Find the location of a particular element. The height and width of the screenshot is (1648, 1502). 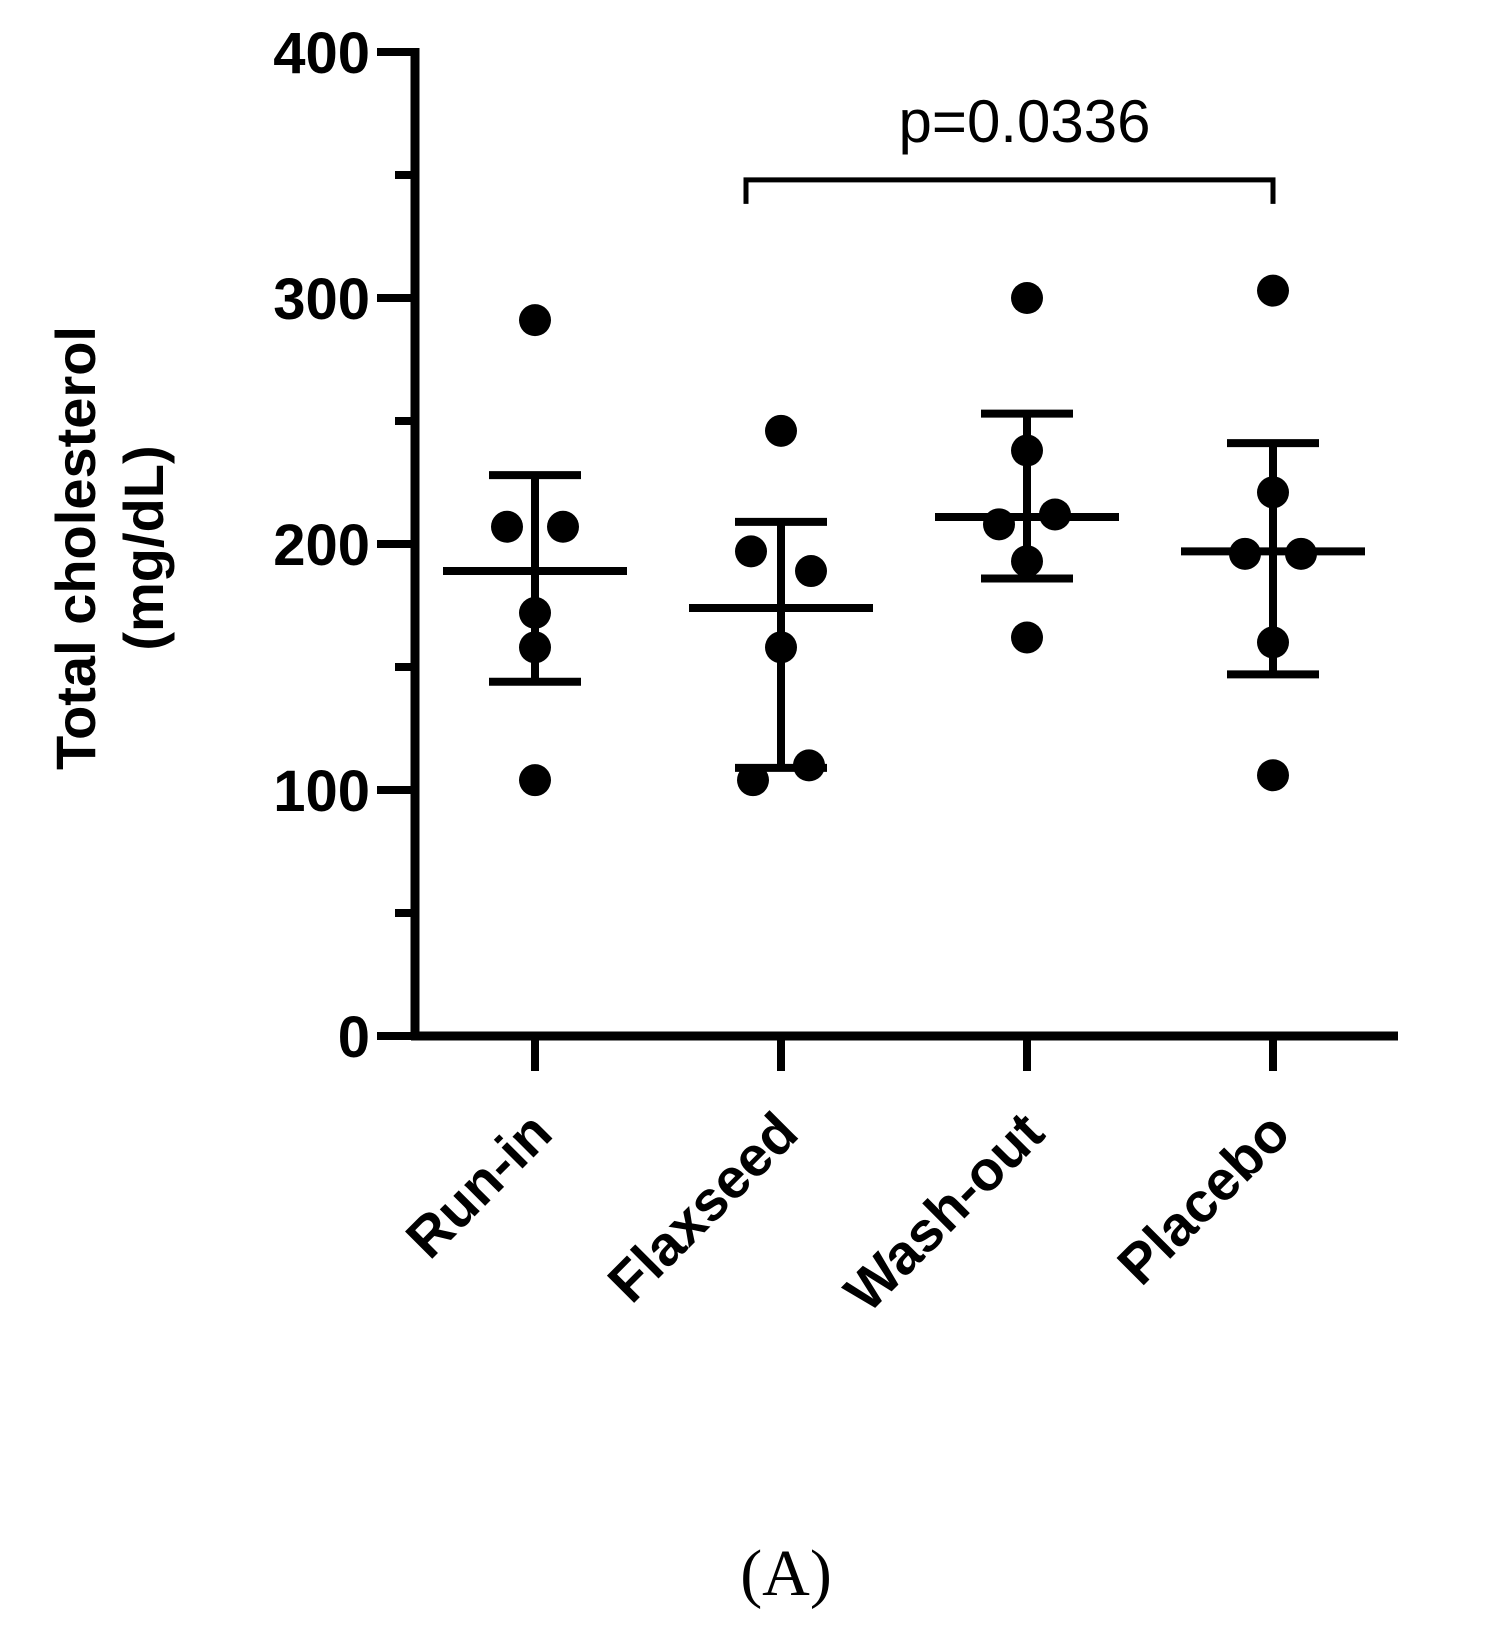

y-tick-label: 300 is located at coordinates (321, 299).